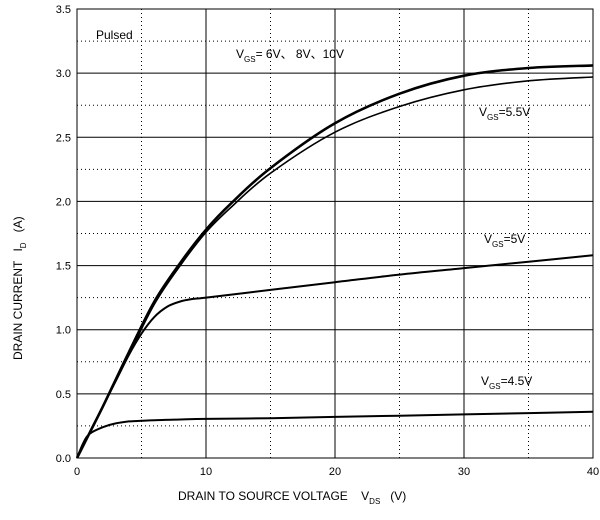 This screenshot has height=520, width=600. I want to click on x-axis-title-text: DRAIN TO SOURCE VOLTAGE, so click(263, 496).